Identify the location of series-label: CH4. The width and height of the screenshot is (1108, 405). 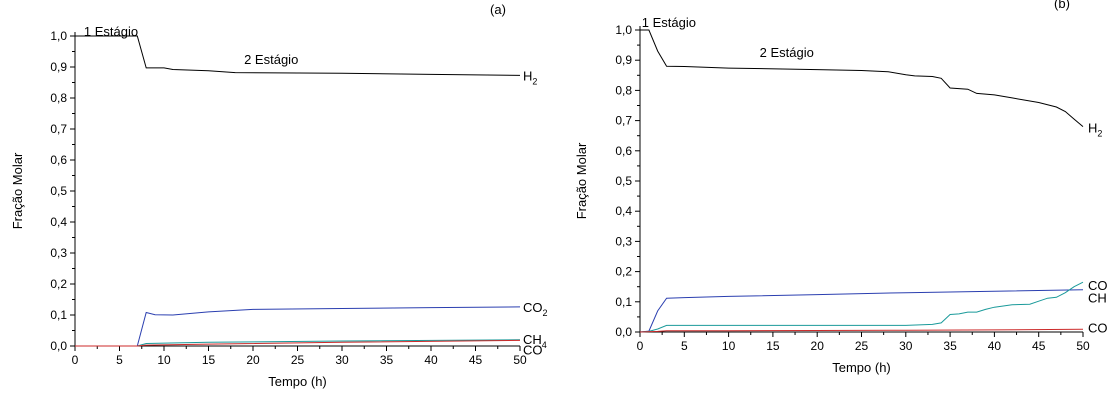
(535, 341).